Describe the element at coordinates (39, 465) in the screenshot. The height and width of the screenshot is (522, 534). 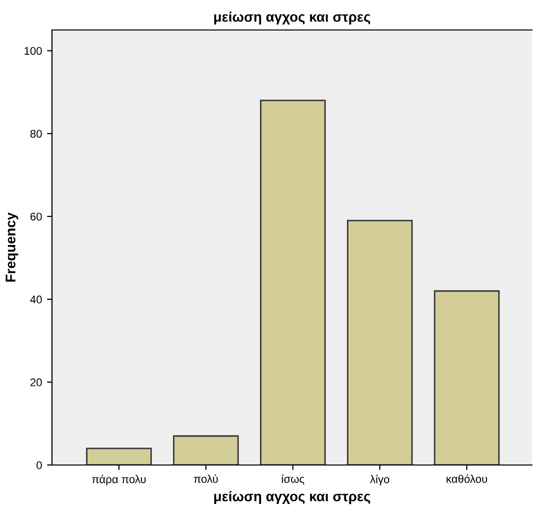
I see `y-tick-label: 0` at that location.